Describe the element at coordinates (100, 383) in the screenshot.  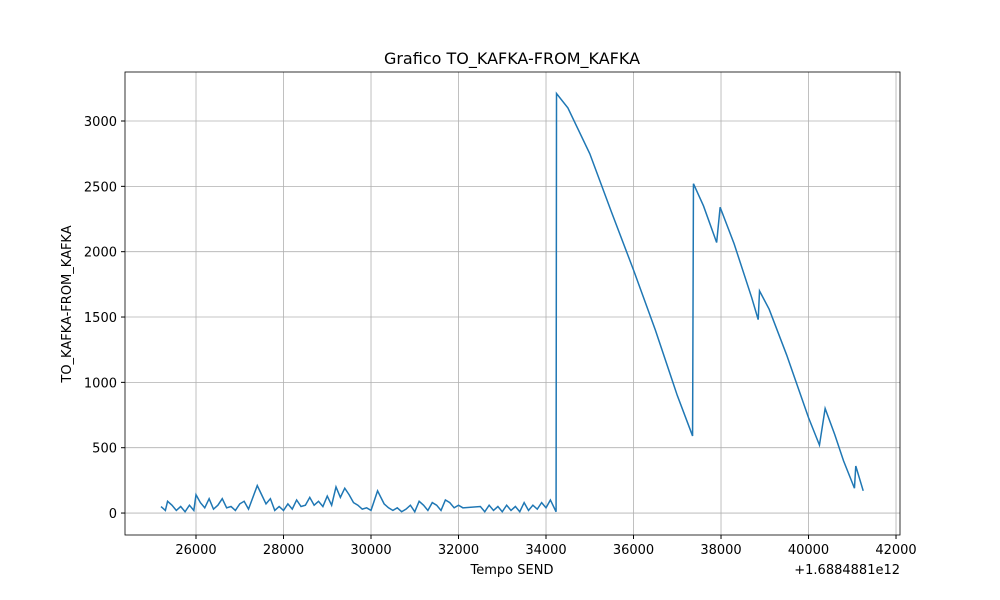
I see `y-tick-label: 1000` at that location.